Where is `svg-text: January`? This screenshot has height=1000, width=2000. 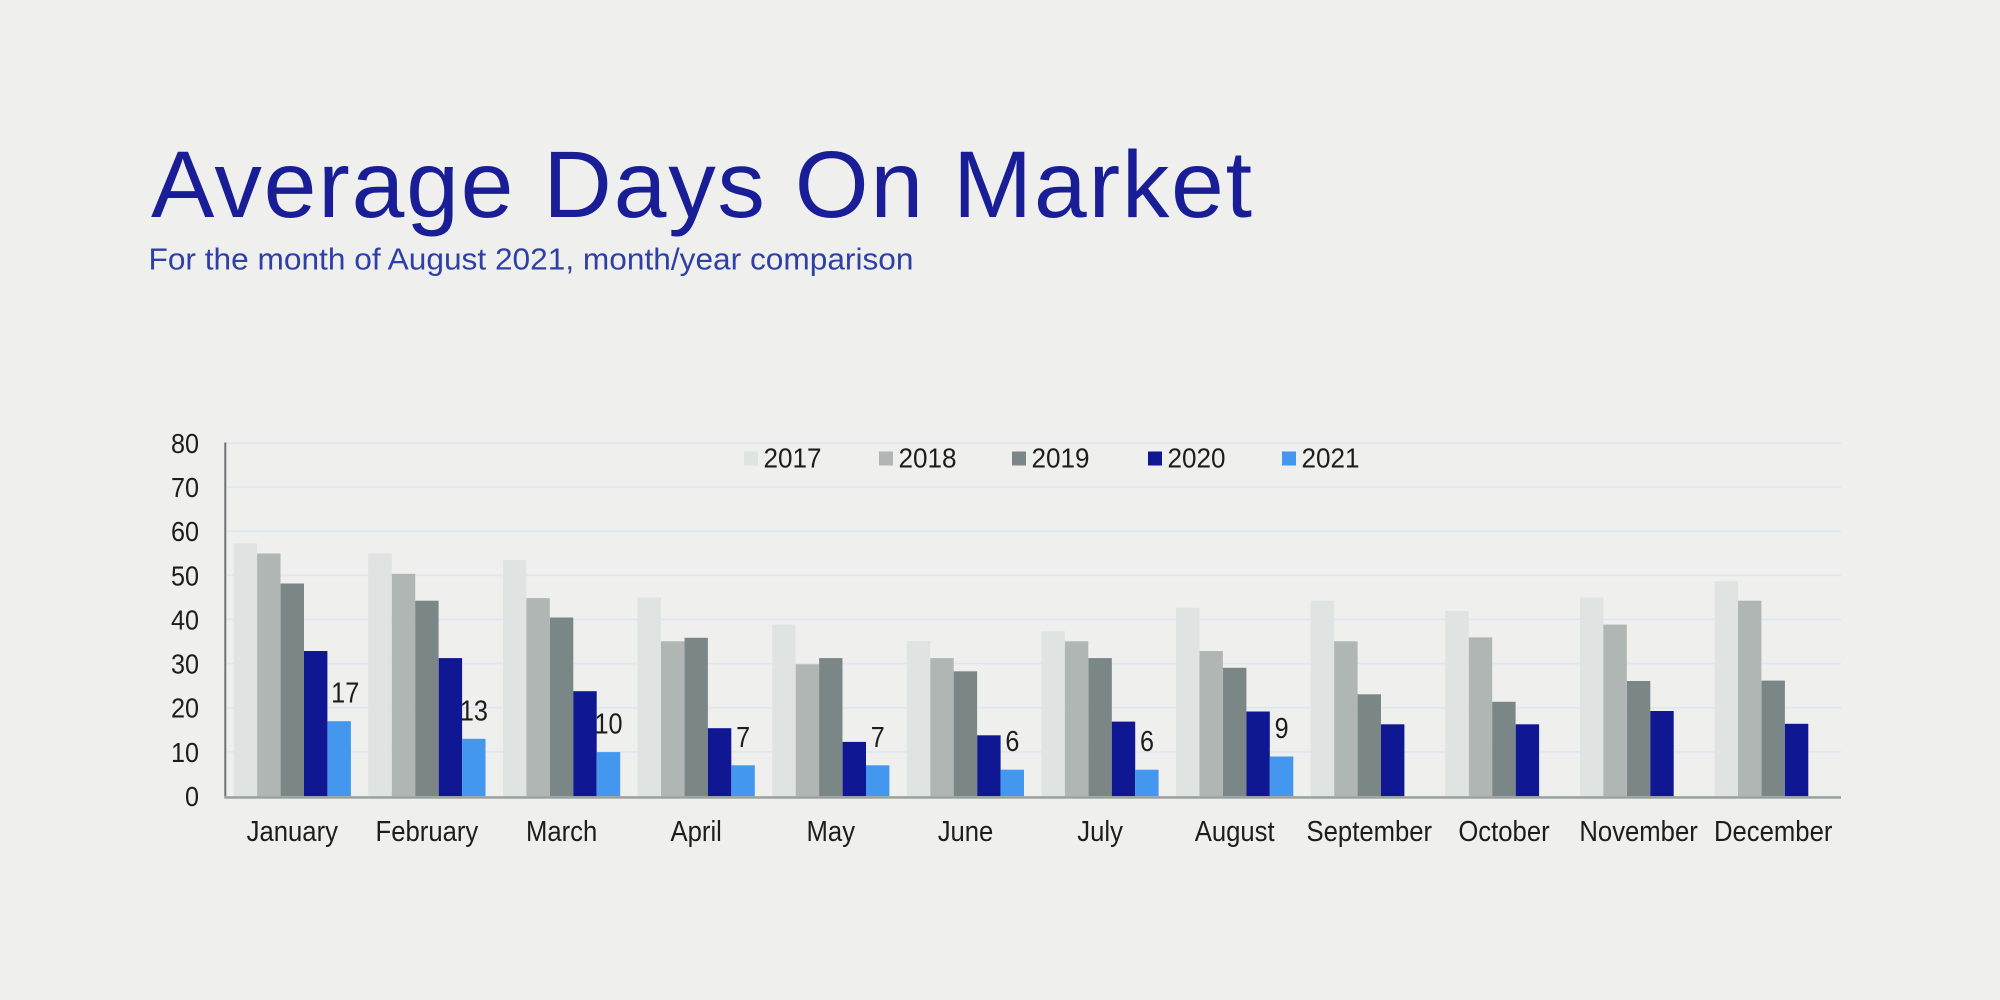 svg-text: January is located at coordinates (293, 832).